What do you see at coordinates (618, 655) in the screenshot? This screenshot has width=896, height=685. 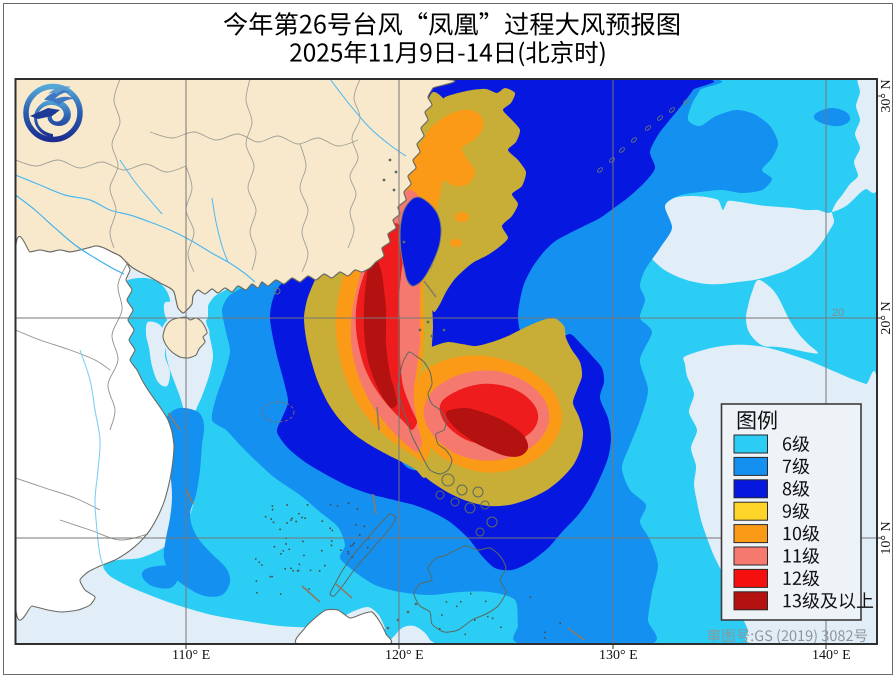 I see `svg-text: 130° E` at bounding box center [618, 655].